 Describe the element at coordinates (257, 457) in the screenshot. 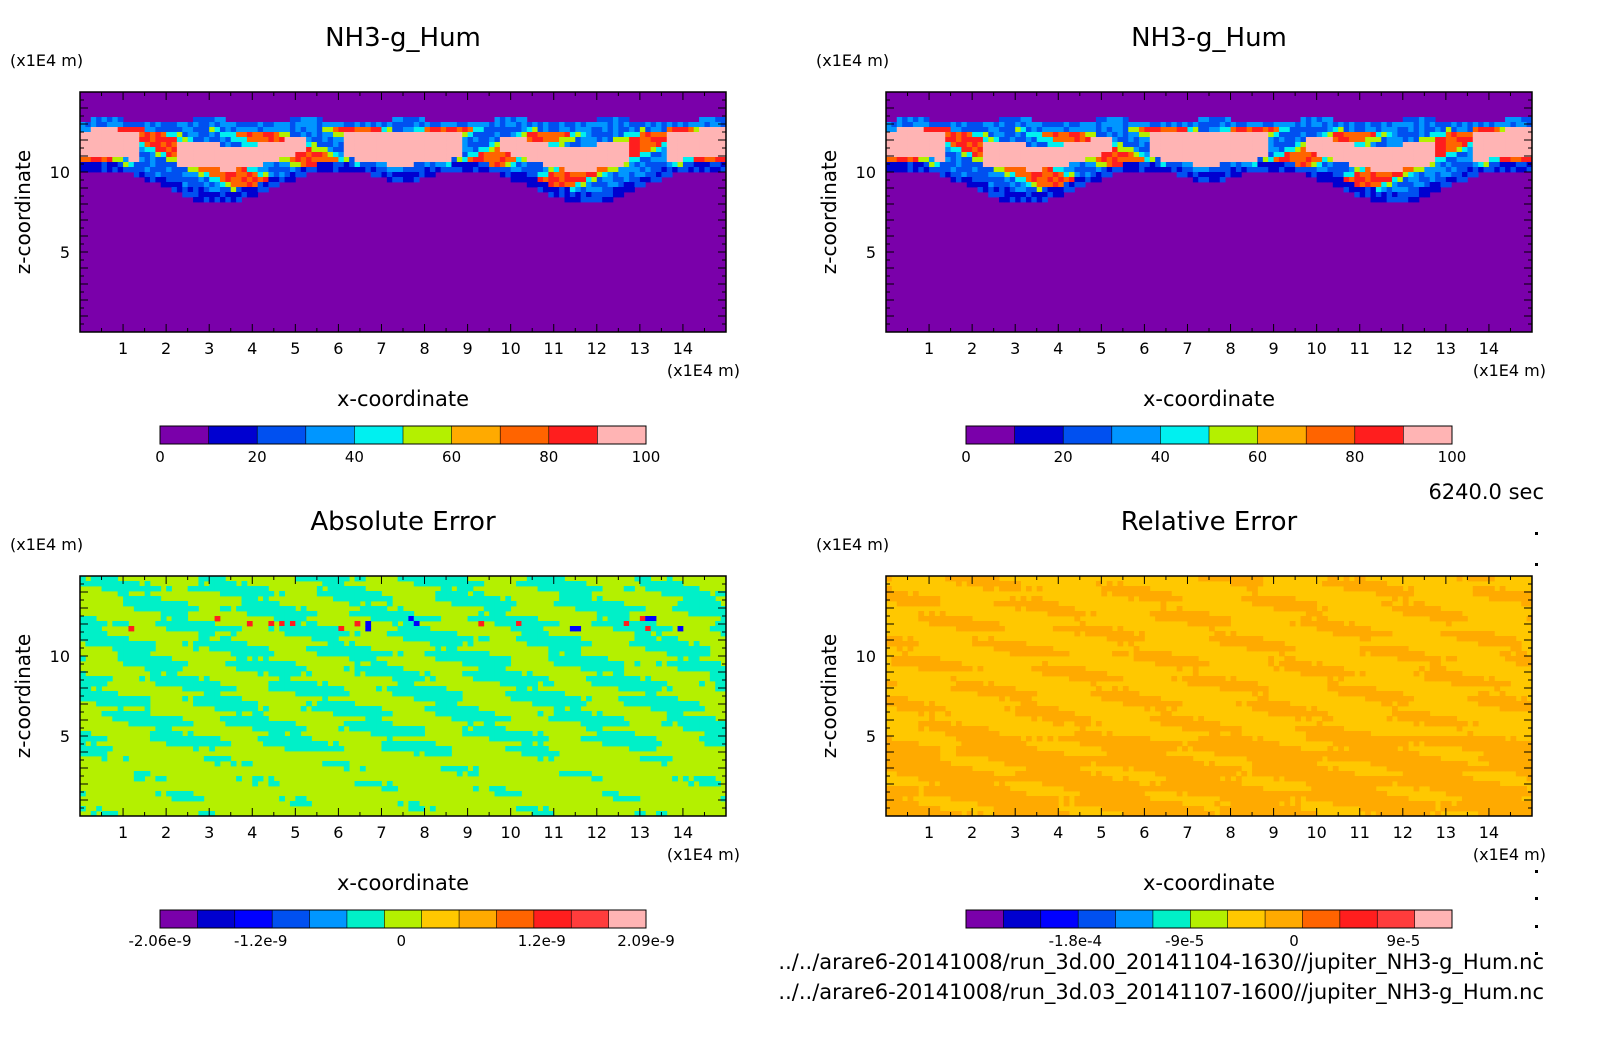

I see `colorbar-tick-label: 20` at that location.